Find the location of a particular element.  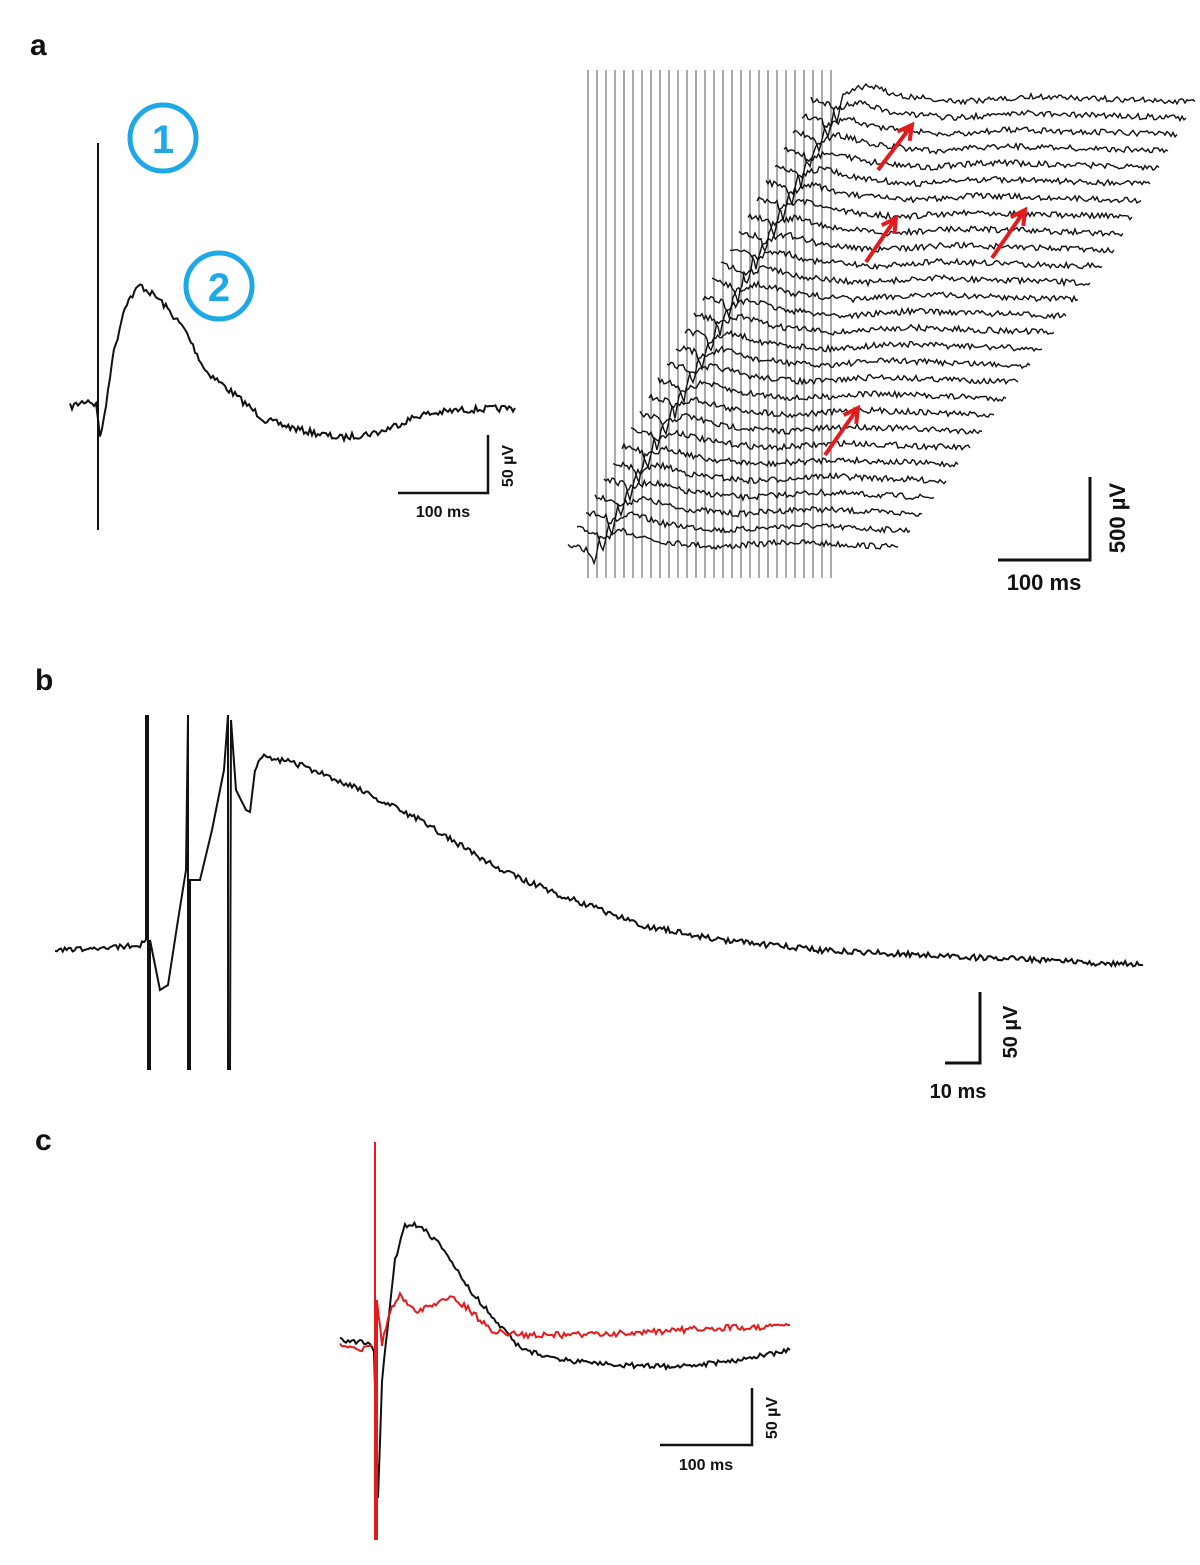

marker-2-label: 2 is located at coordinates (219, 288).